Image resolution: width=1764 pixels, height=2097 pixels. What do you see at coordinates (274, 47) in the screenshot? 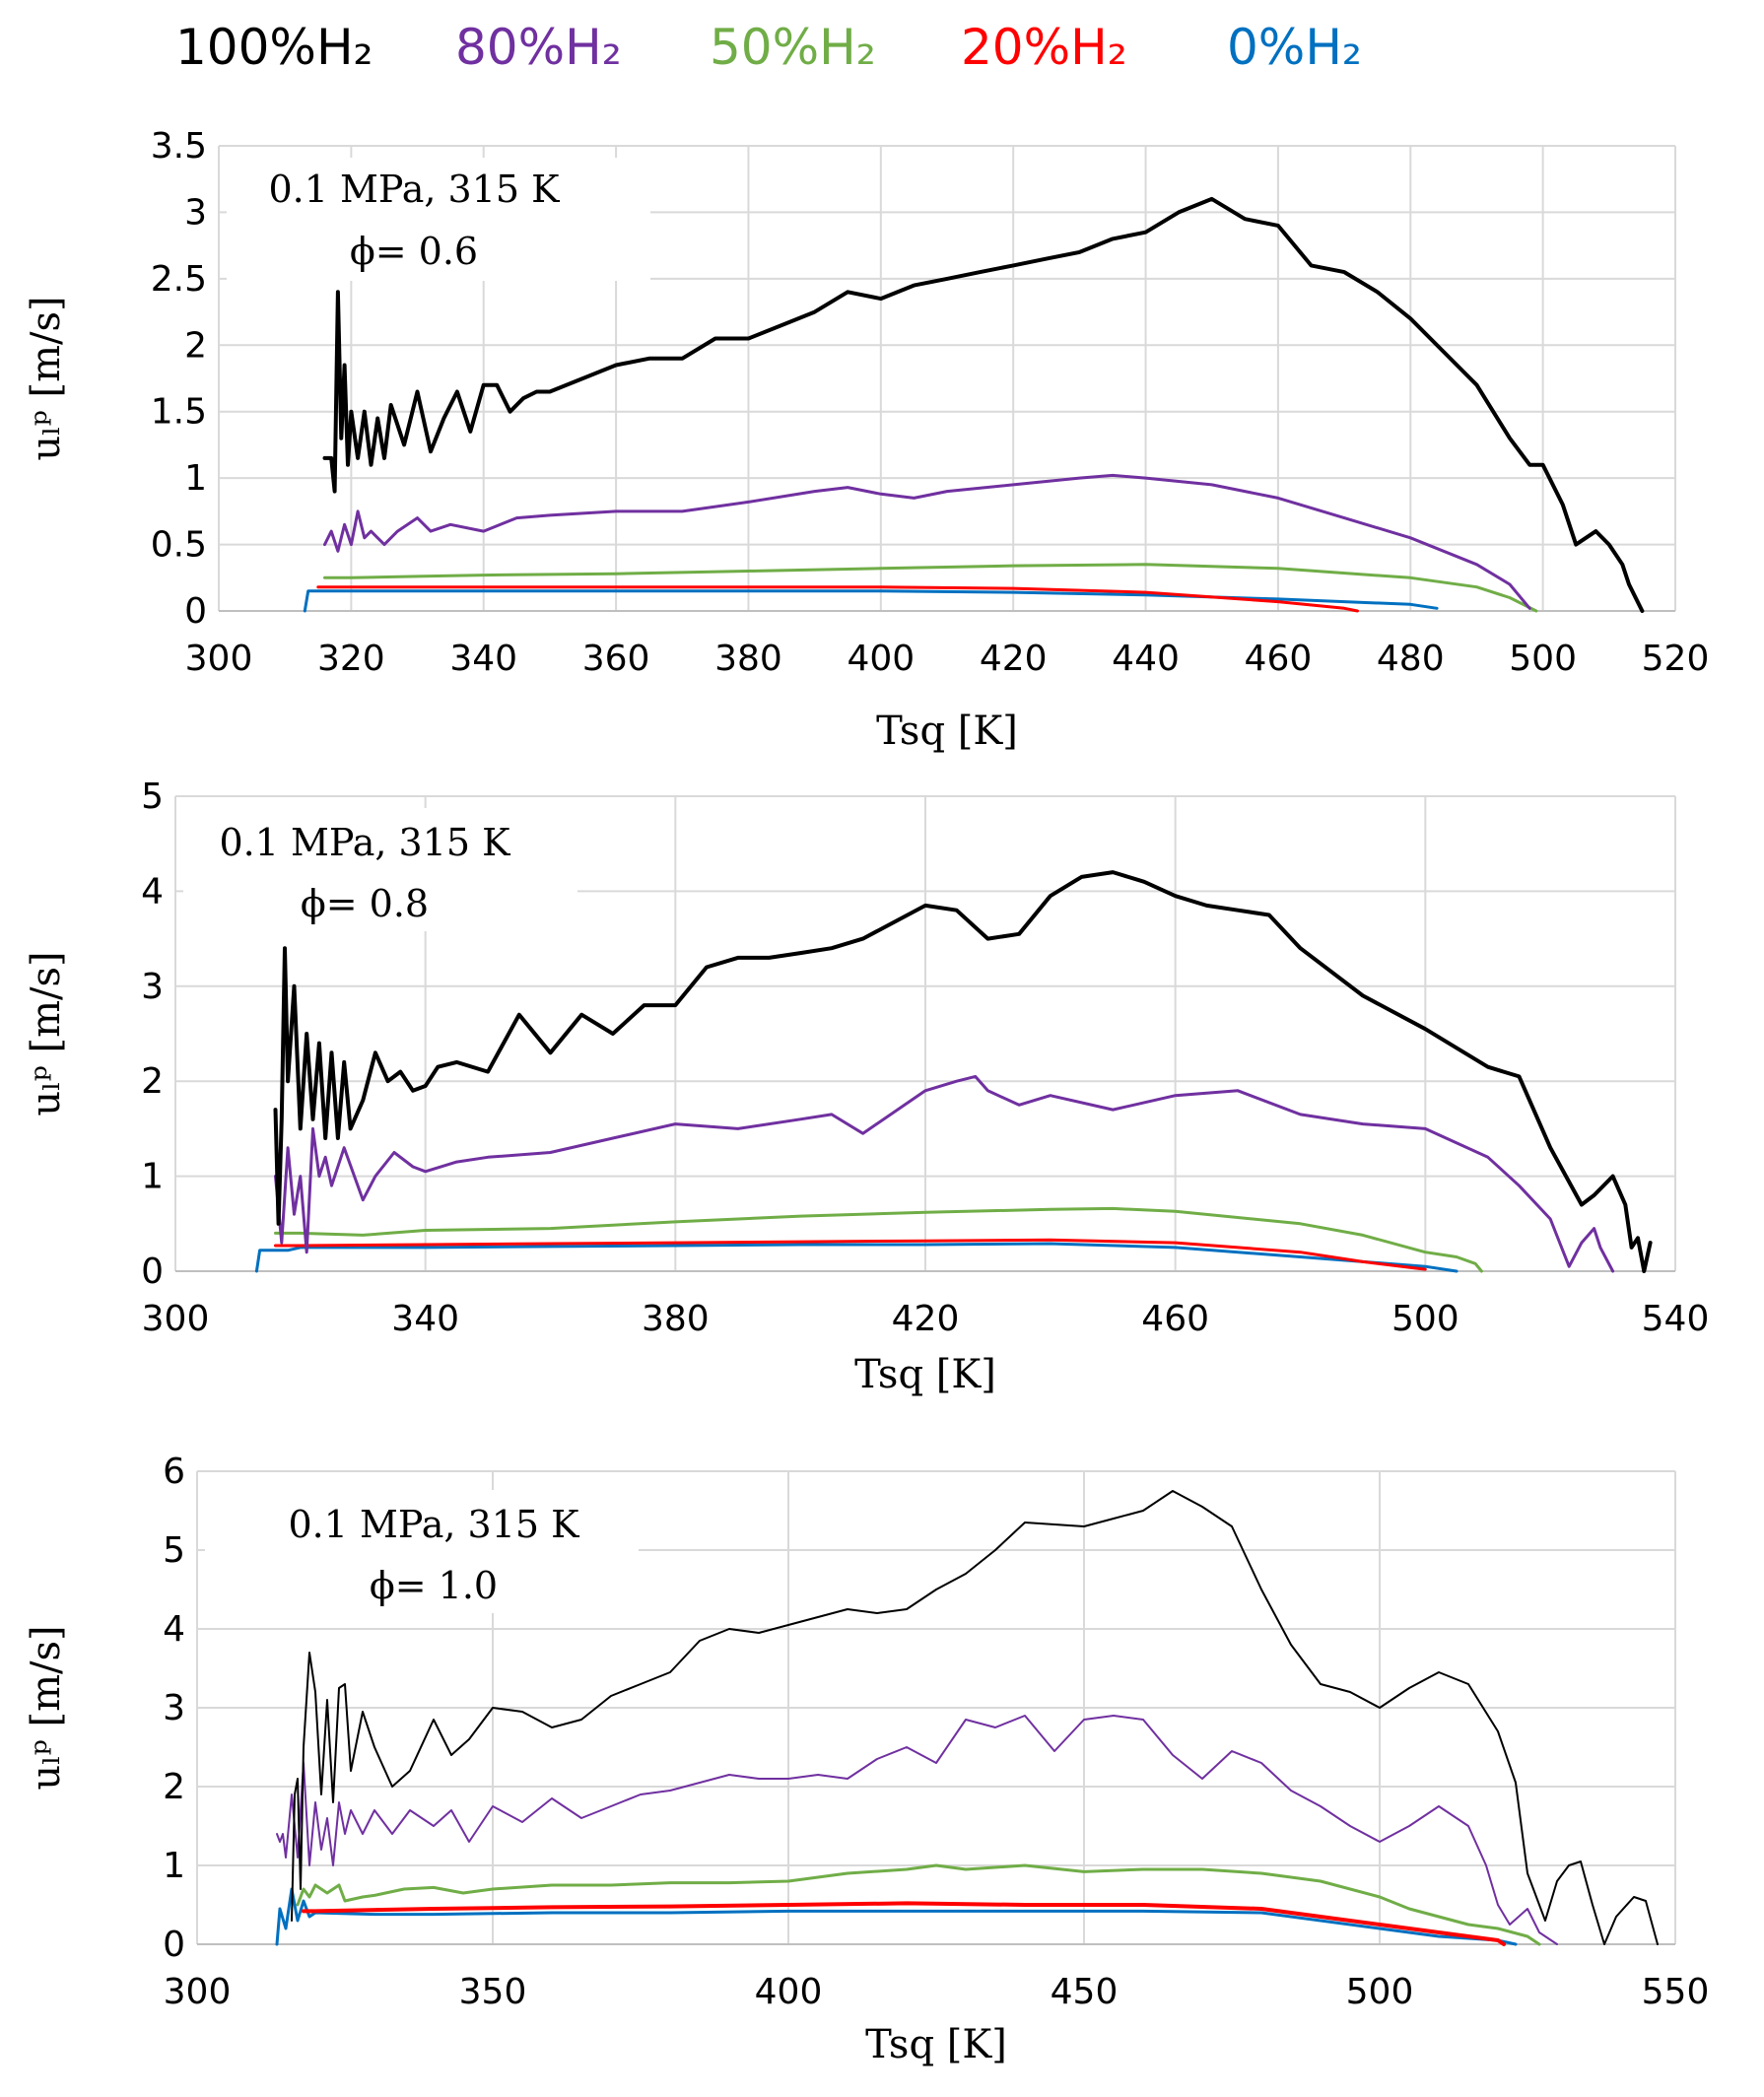
I see `legend-item-100h2: 100%H₂` at bounding box center [274, 47].